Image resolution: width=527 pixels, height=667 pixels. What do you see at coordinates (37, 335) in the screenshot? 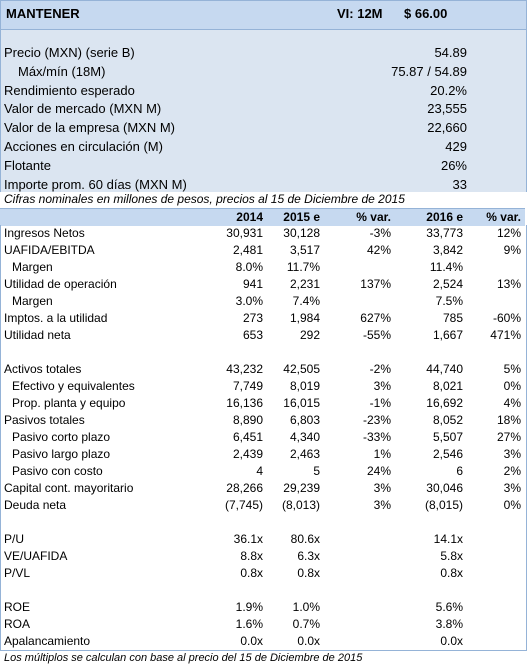
I see `row-label: Utilidad neta` at bounding box center [37, 335].